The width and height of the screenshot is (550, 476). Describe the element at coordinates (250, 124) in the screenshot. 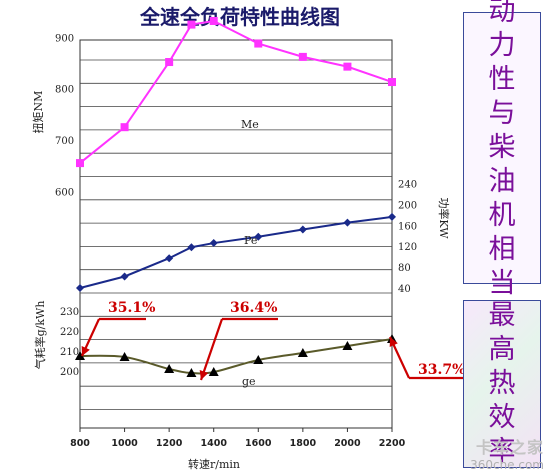

I see `series-label: Me` at that location.